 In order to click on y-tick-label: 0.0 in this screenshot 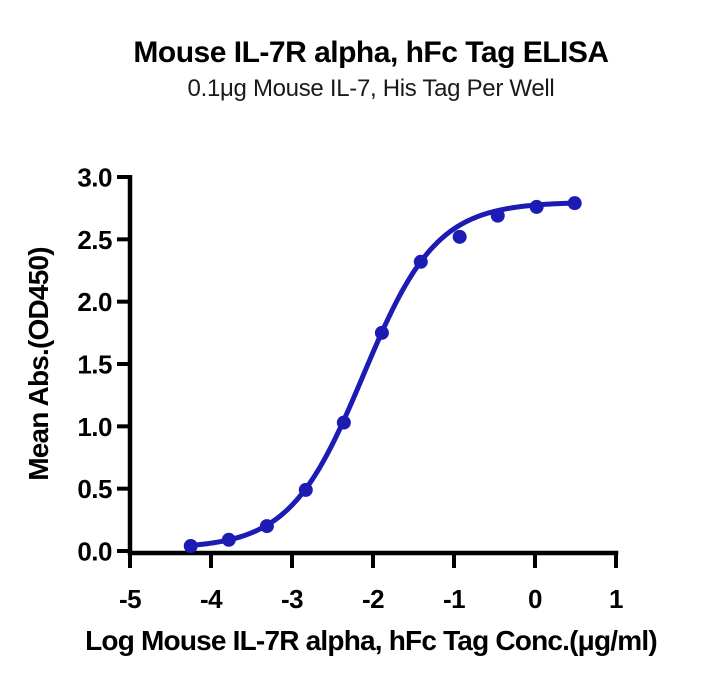, I will do `click(94, 552)`.